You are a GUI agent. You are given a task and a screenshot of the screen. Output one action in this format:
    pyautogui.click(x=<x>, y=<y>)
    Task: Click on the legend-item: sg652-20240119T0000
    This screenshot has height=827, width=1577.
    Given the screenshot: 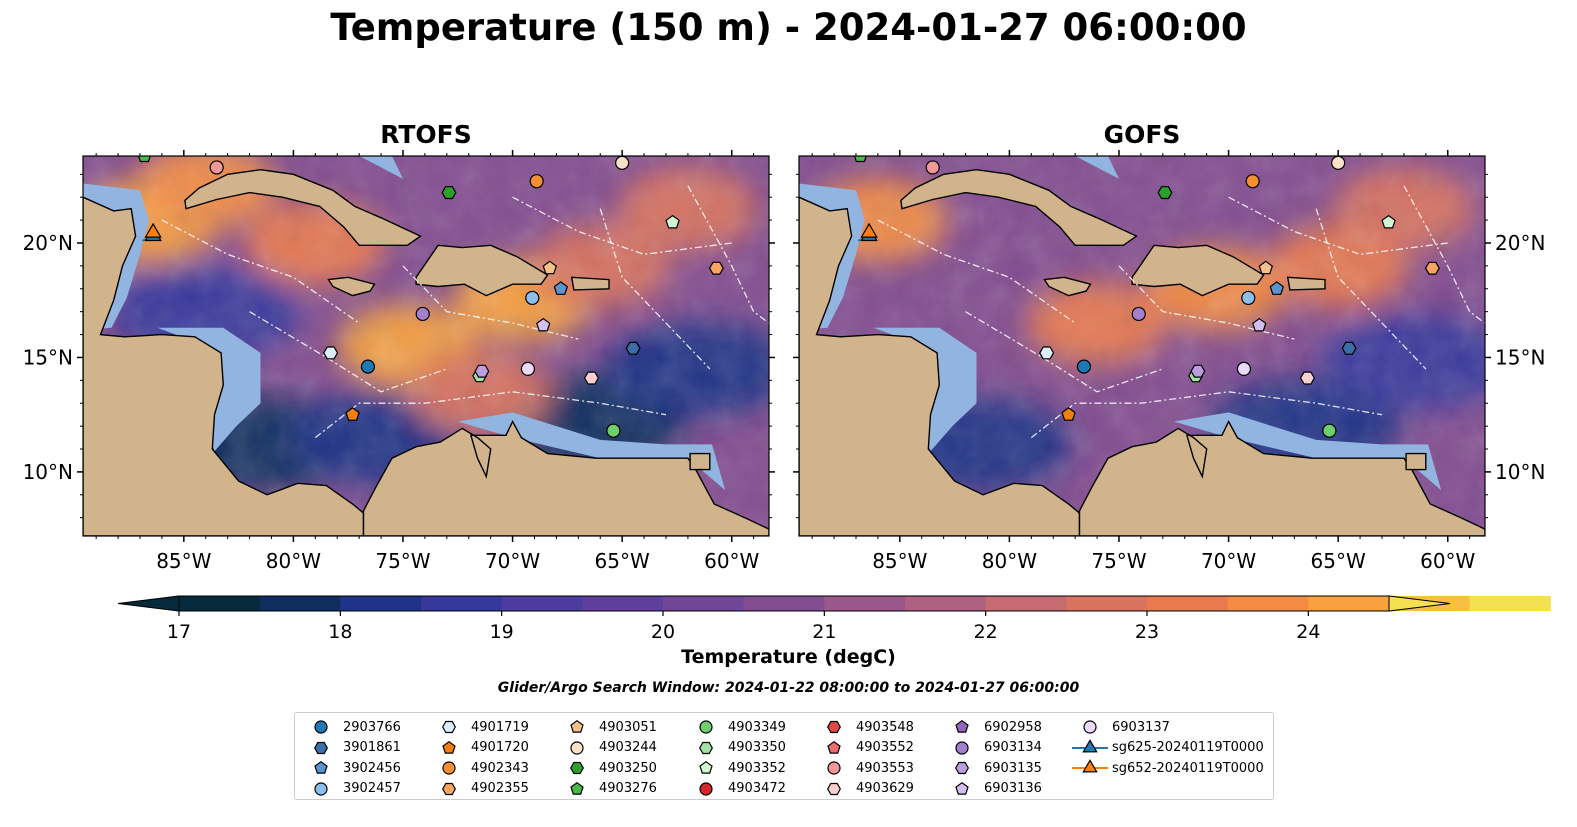 What is the action you would take?
    pyautogui.click(x=1167, y=768)
    